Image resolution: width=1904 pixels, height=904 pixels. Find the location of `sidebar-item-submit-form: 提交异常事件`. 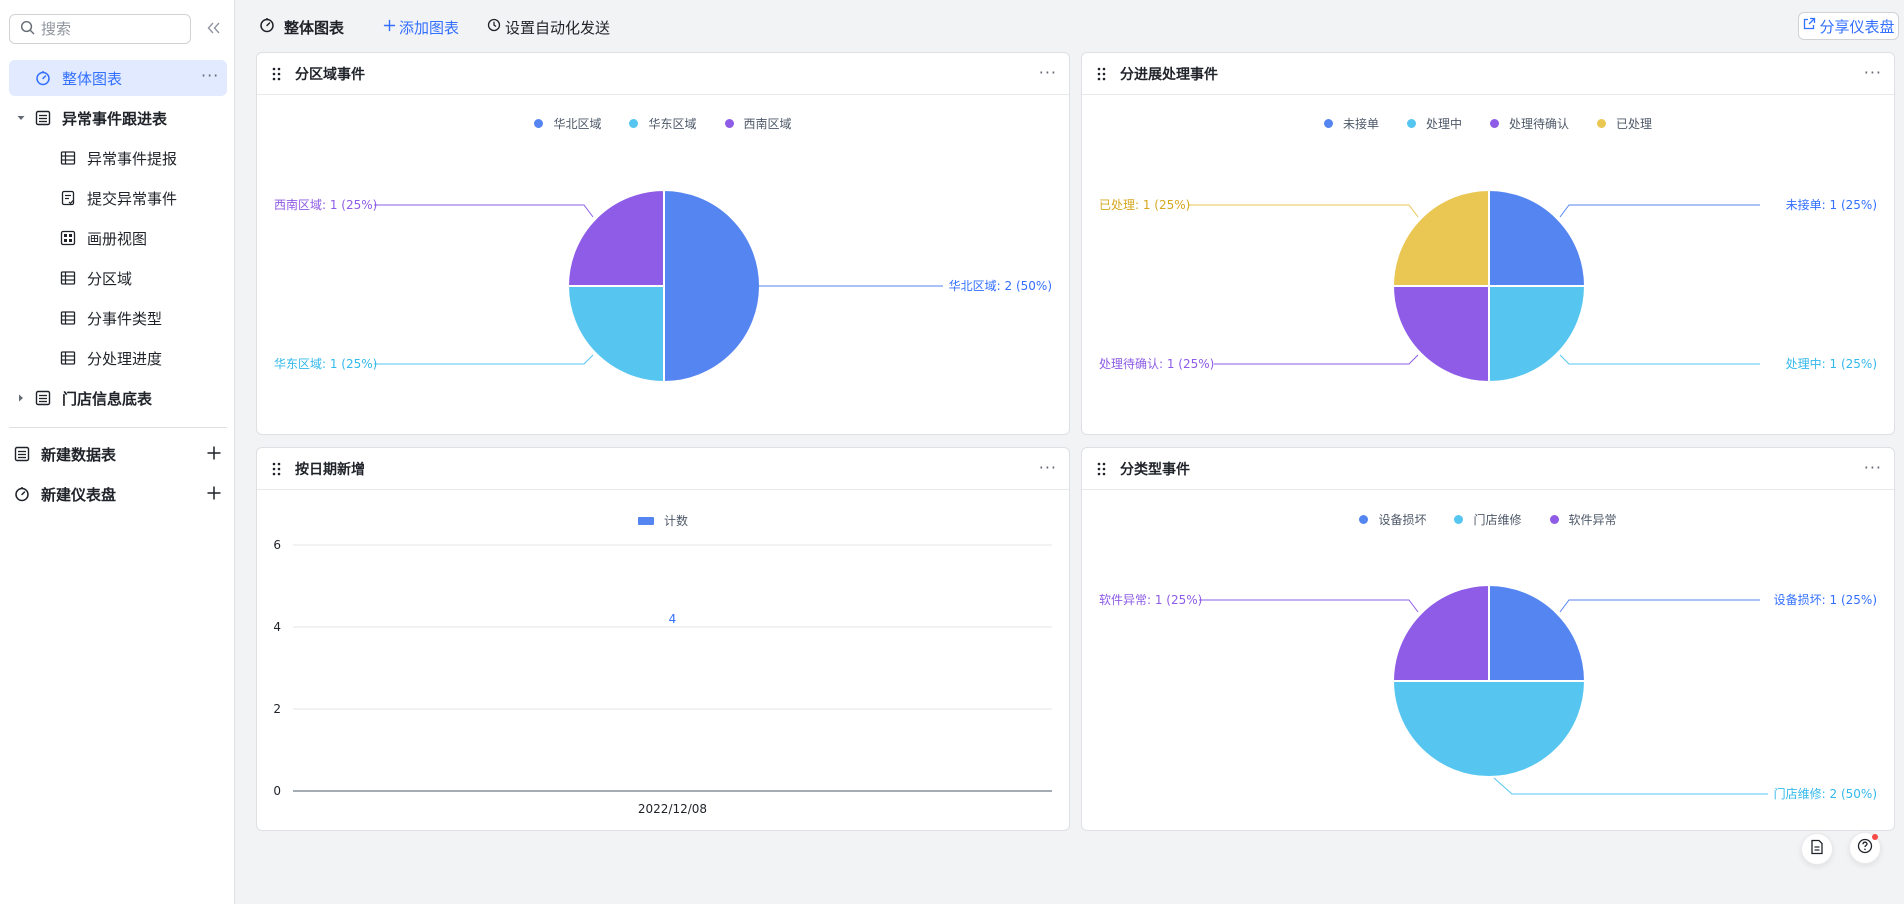

sidebar-item-submit-form: 提交异常事件 is located at coordinates (118, 198).